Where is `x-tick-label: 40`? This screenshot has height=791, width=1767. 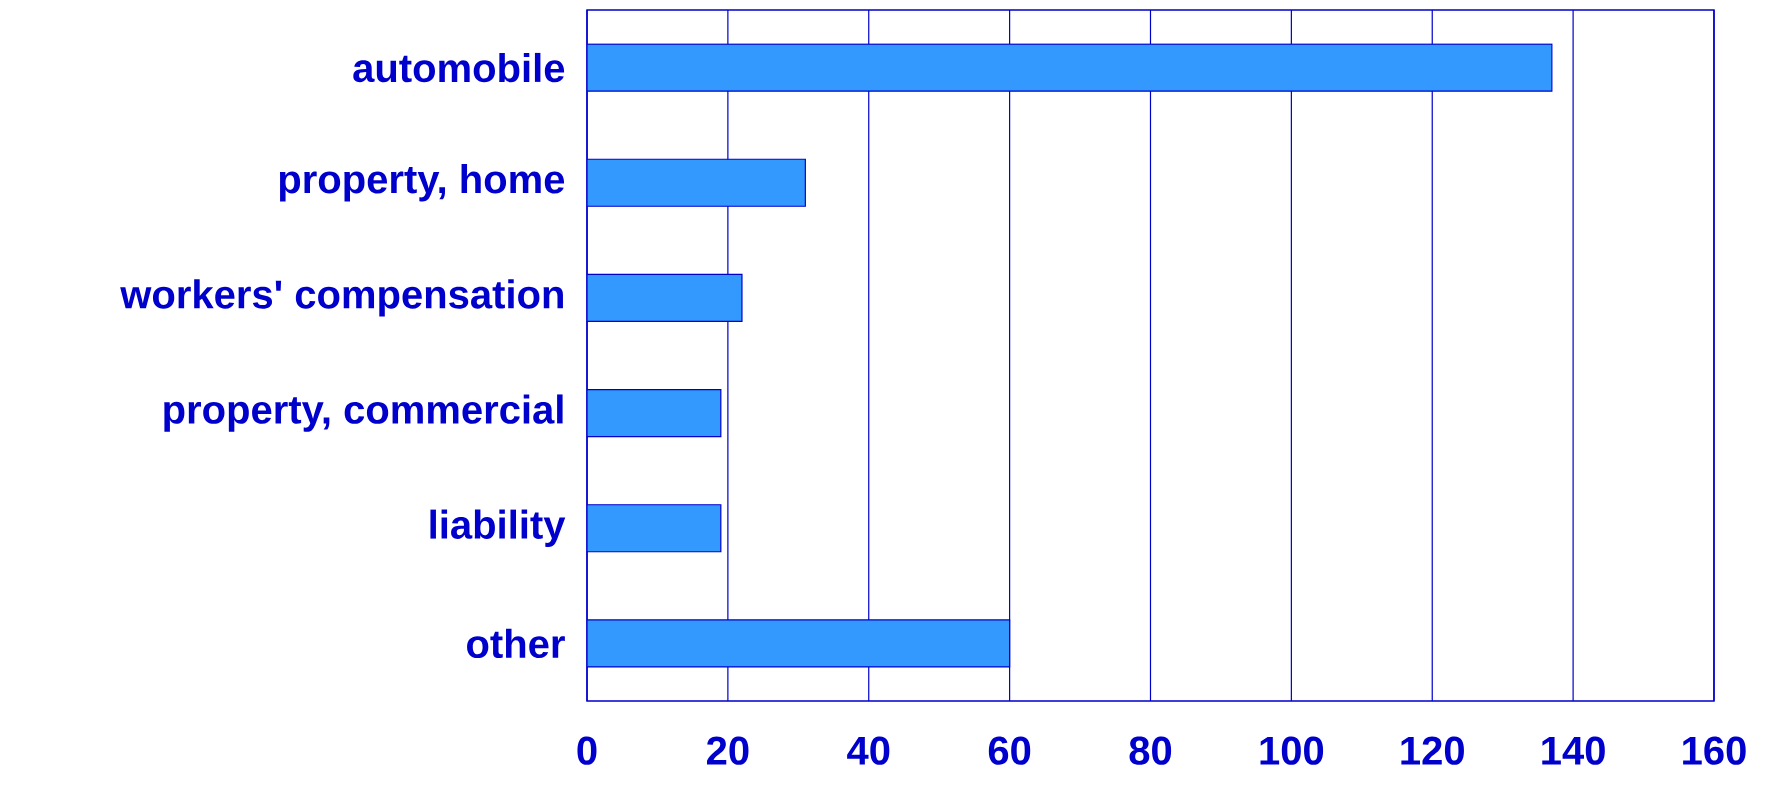
x-tick-label: 40 is located at coordinates (868, 750).